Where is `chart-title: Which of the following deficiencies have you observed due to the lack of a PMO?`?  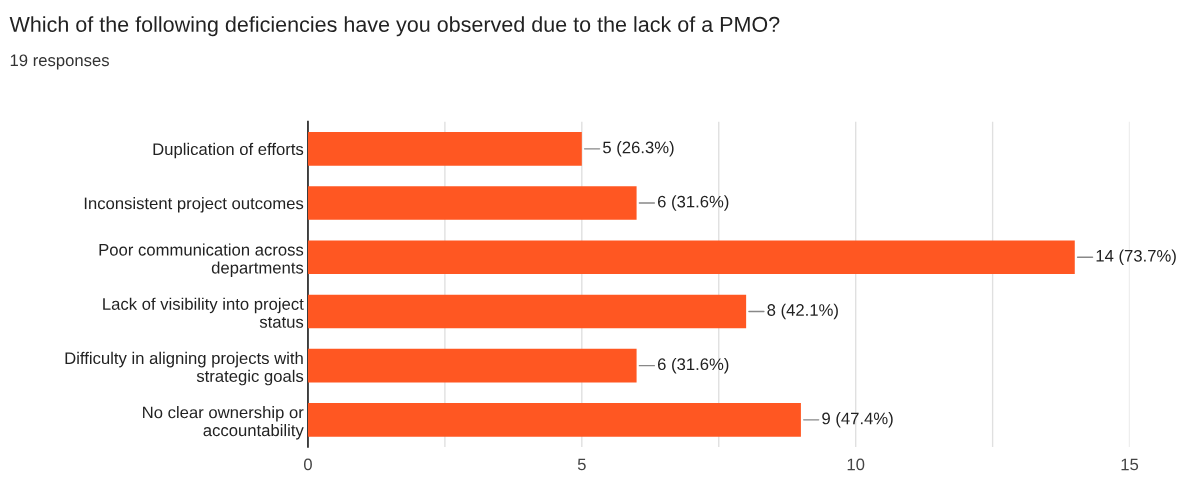
chart-title: Which of the following deficiencies have you observed due to the lack of a PMO? is located at coordinates (394, 26).